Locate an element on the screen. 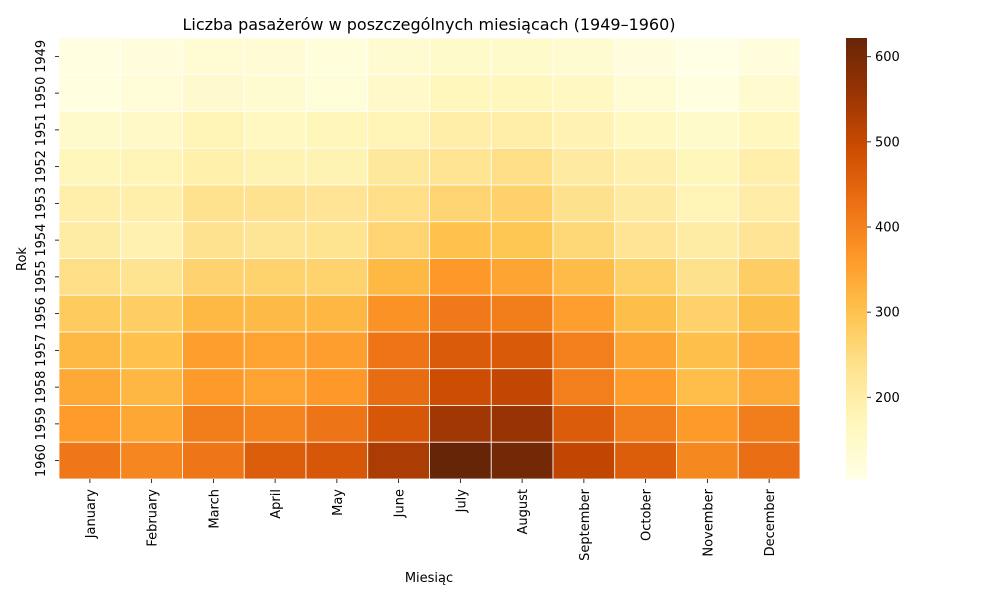 This screenshot has width=1000, height=604. y-tick-label: 1956 is located at coordinates (41, 313).